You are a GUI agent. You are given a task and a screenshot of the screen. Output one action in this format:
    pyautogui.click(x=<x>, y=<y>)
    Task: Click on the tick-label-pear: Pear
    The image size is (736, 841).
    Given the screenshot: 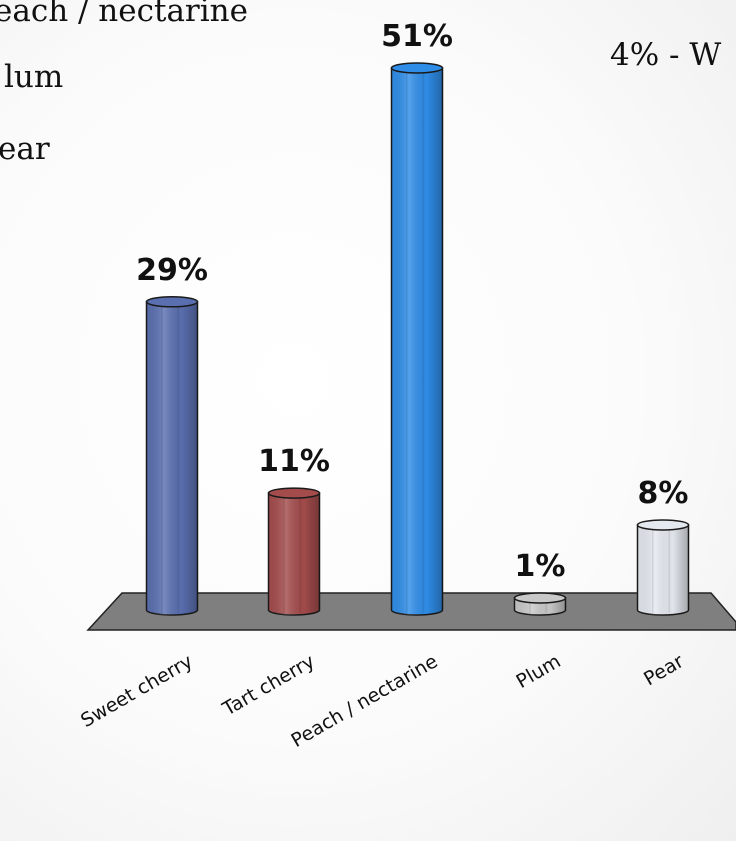 What is the action you would take?
    pyautogui.click(x=663, y=670)
    